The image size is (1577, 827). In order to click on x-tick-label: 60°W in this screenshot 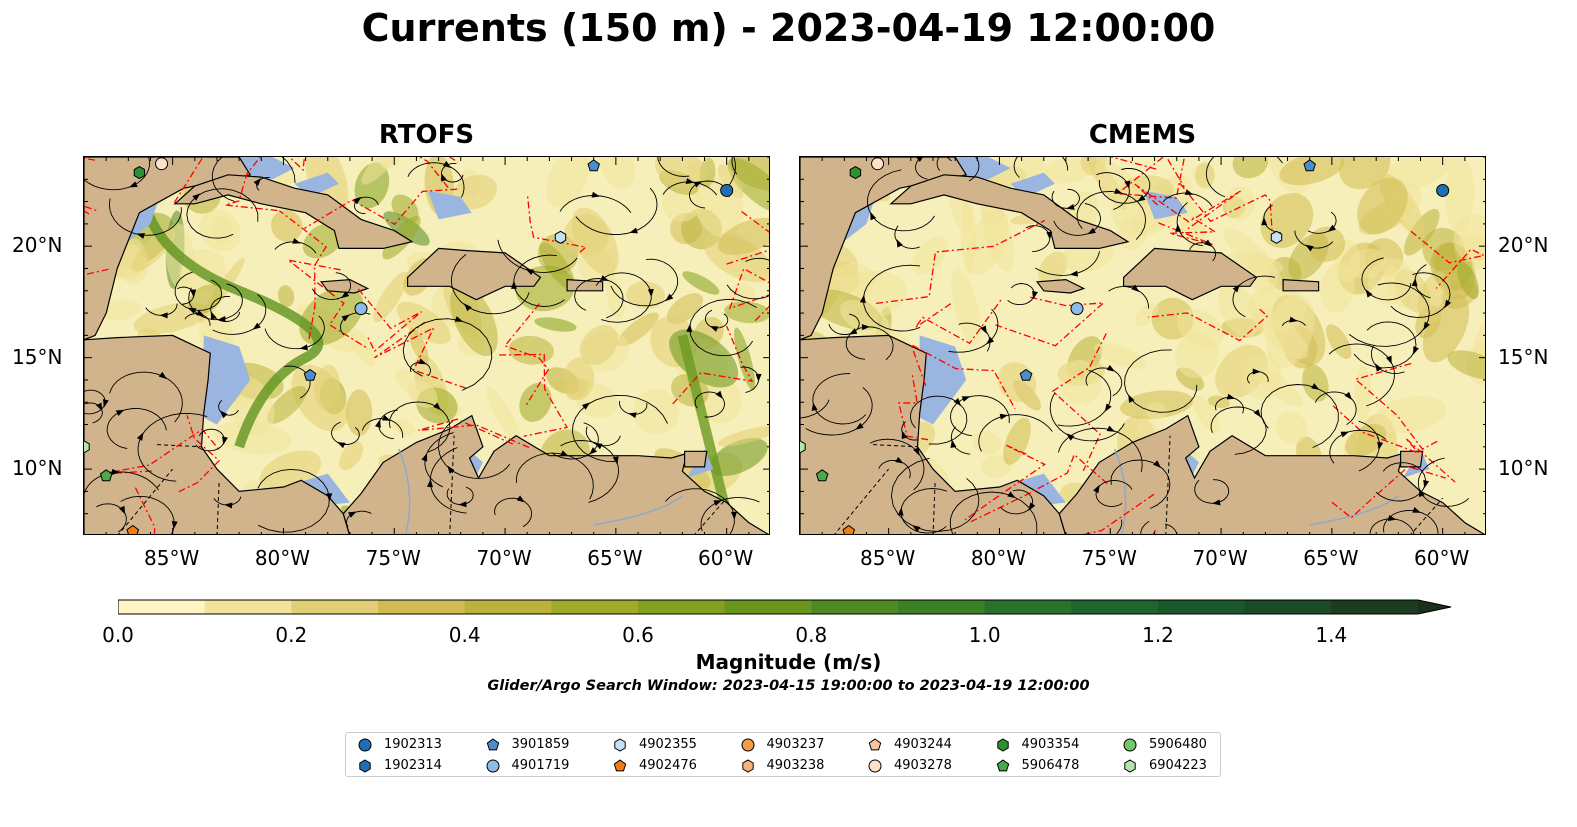, I will do `click(726, 558)`.